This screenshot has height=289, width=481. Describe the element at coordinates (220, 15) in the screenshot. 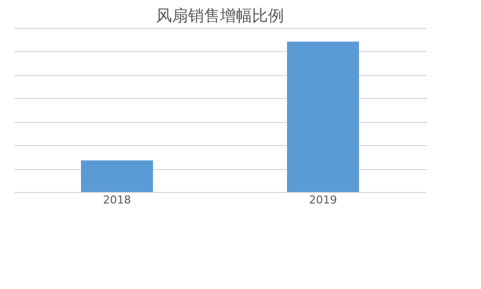

I see `chart-title: 风扇销售增幅比例` at that location.